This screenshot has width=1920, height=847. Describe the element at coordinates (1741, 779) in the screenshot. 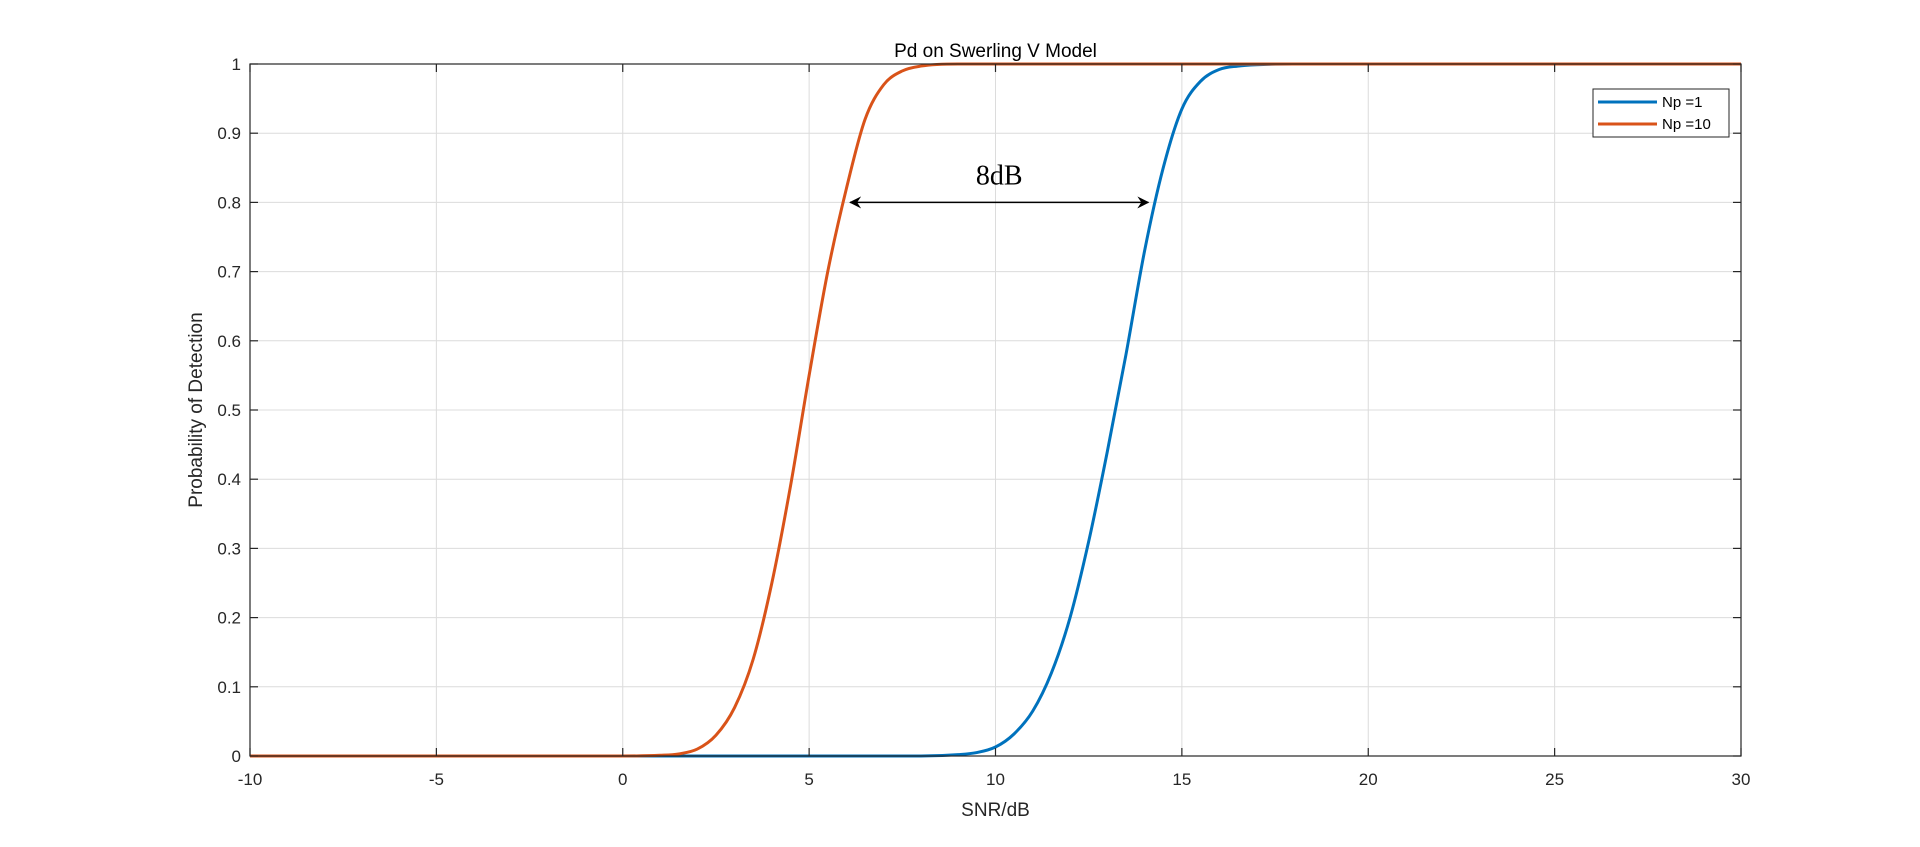

I see `x-tick-label: 30` at that location.